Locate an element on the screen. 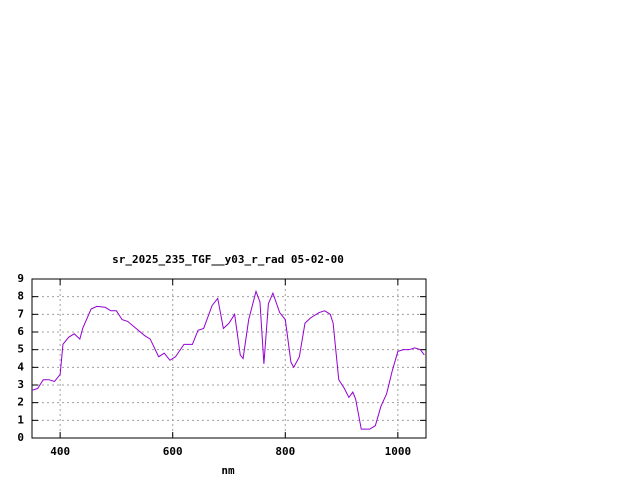 This screenshot has height=480, width=640. x-tick-label: 400 is located at coordinates (60, 451).